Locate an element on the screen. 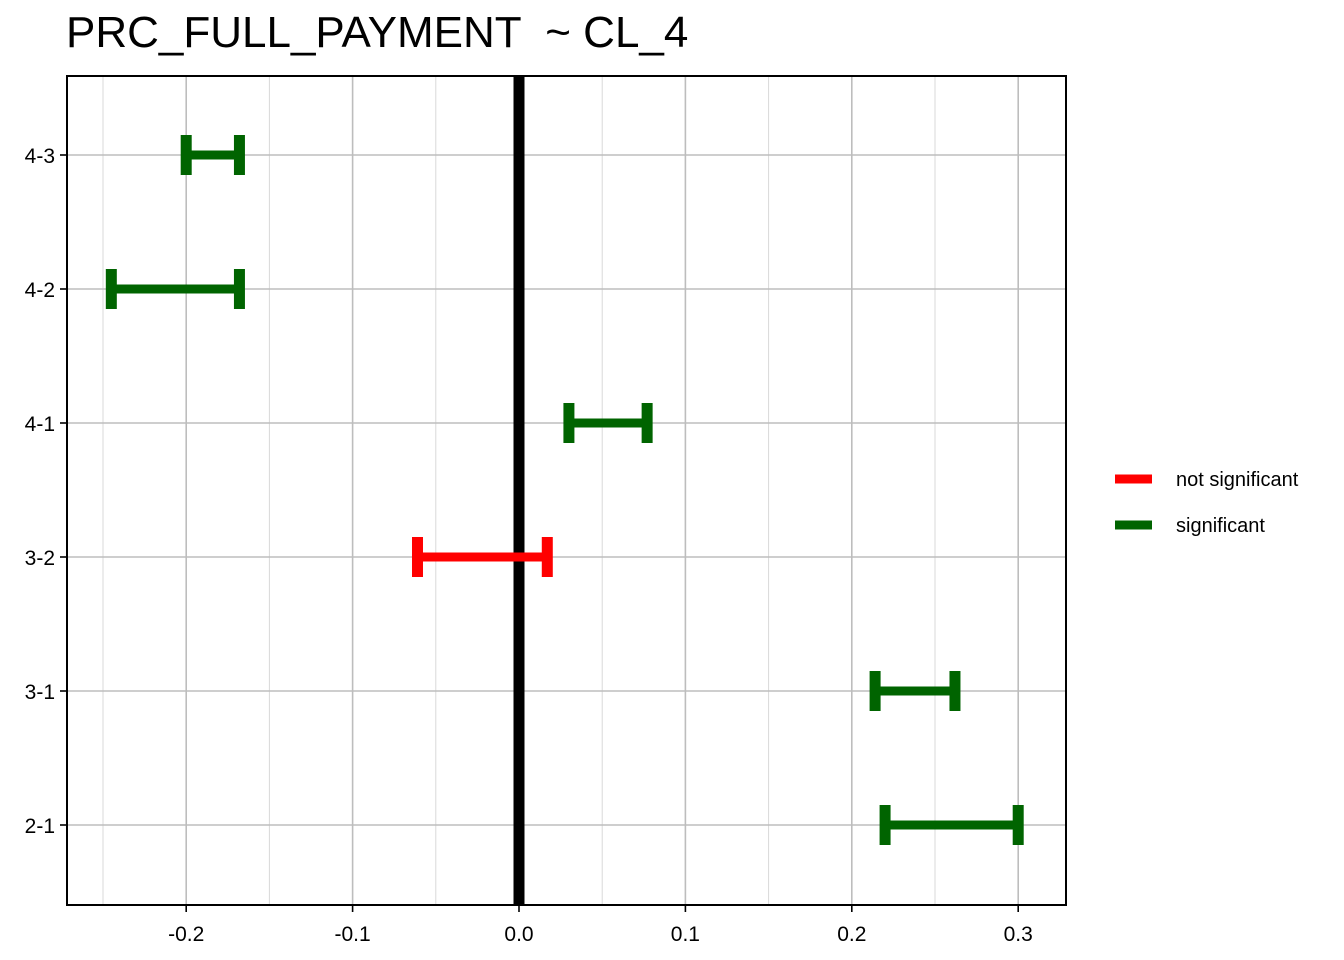 This screenshot has height=960, width=1344. y-tick-label: 2-1 is located at coordinates (40, 826).